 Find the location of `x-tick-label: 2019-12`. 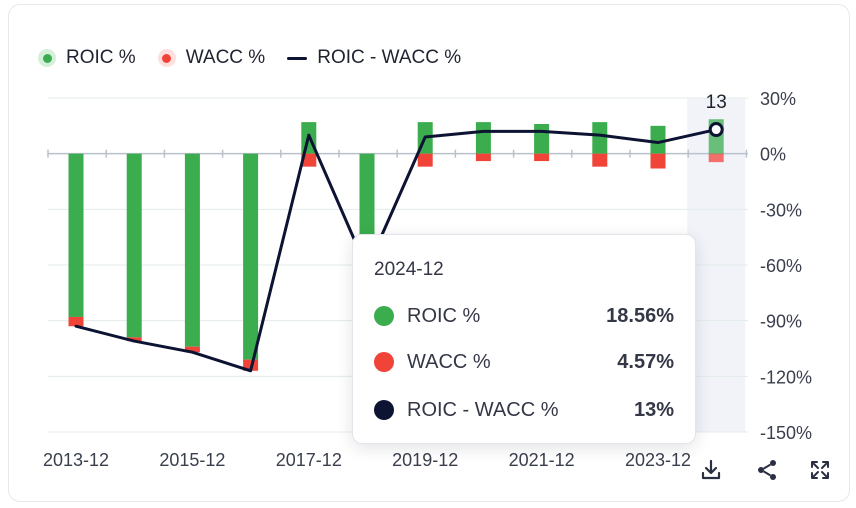

x-tick-label: 2019-12 is located at coordinates (425, 460).